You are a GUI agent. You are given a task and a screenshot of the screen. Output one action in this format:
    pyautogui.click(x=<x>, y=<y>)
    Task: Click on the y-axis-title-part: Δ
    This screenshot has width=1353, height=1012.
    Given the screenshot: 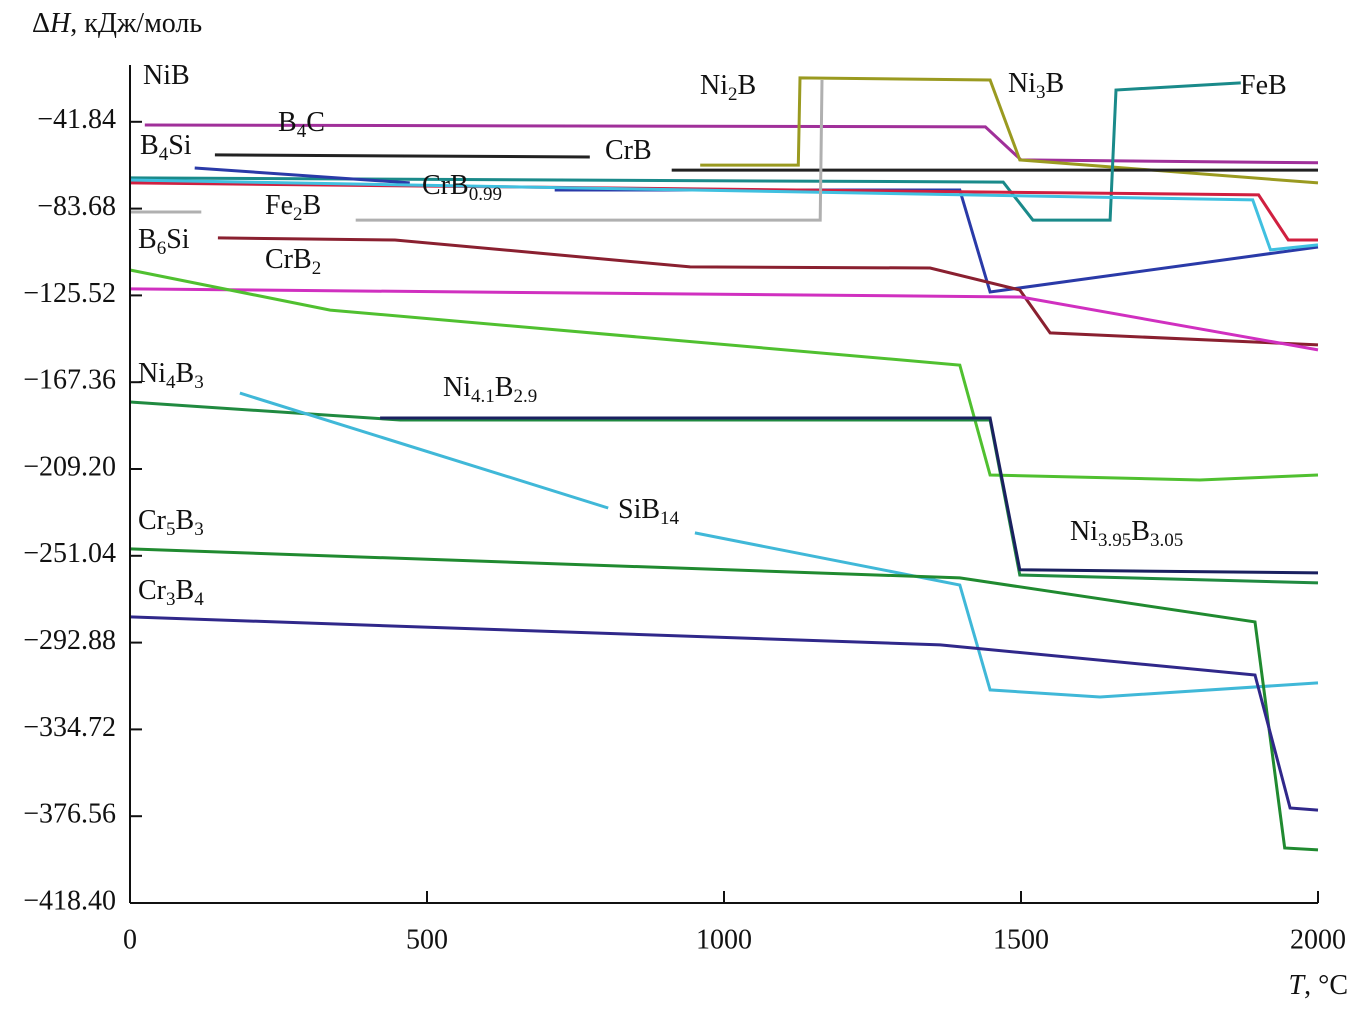 What is the action you would take?
    pyautogui.click(x=41, y=23)
    